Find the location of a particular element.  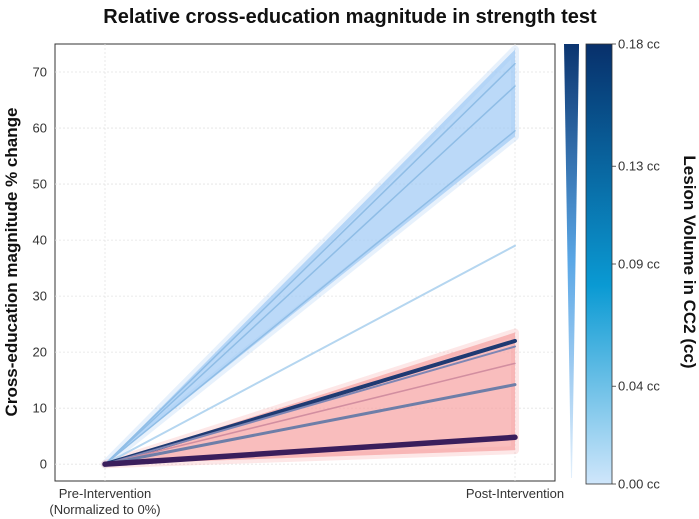

y-axis-title: Cross-education magnitude % change is located at coordinates (11, 262).